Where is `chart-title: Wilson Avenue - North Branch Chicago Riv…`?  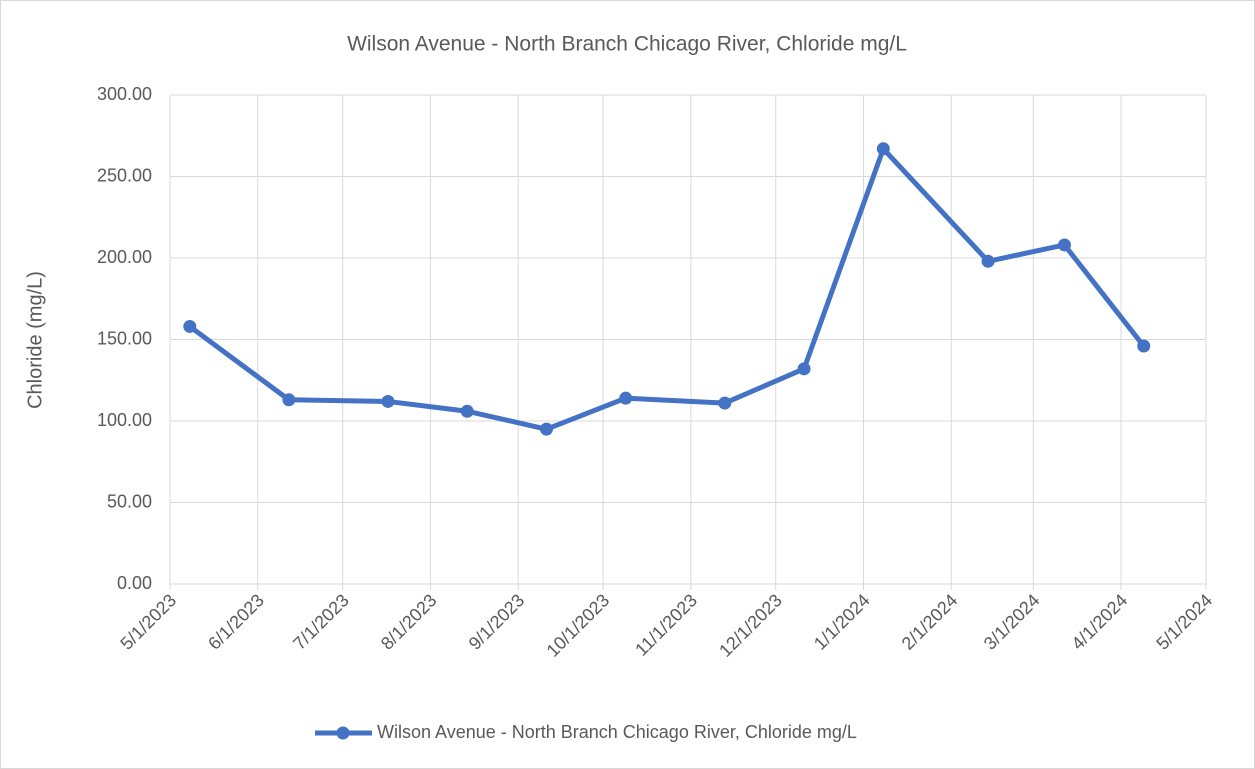 chart-title: Wilson Avenue - North Branch Chicago Riv… is located at coordinates (627, 44).